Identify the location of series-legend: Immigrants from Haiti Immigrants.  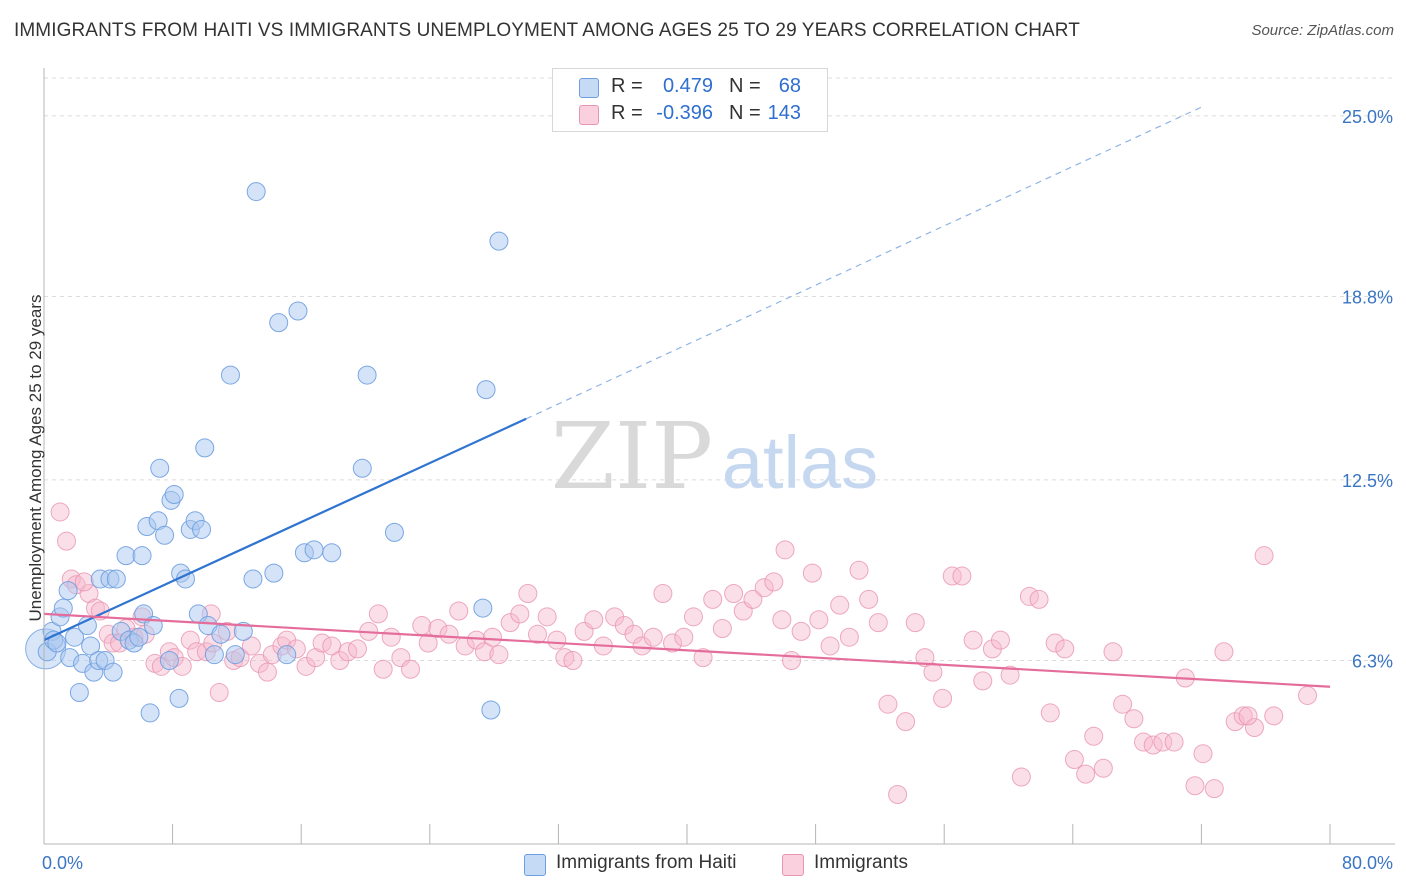
(703, 864).